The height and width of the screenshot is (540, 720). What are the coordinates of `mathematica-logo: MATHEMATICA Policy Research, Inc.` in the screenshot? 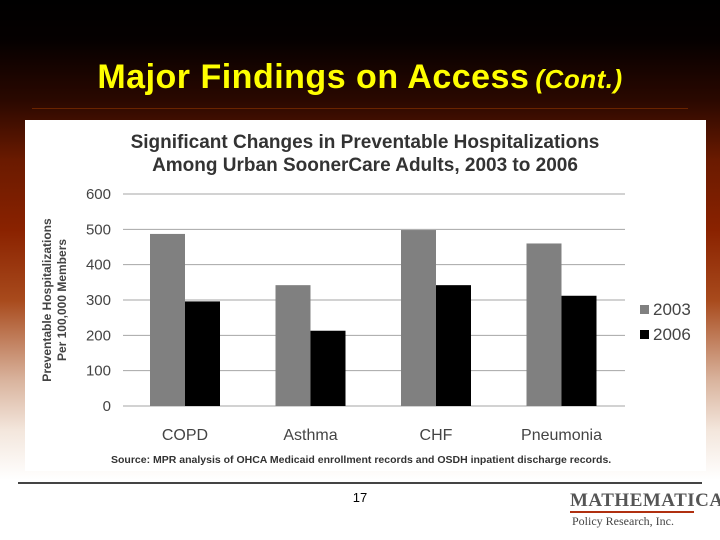 It's located at (645, 510).